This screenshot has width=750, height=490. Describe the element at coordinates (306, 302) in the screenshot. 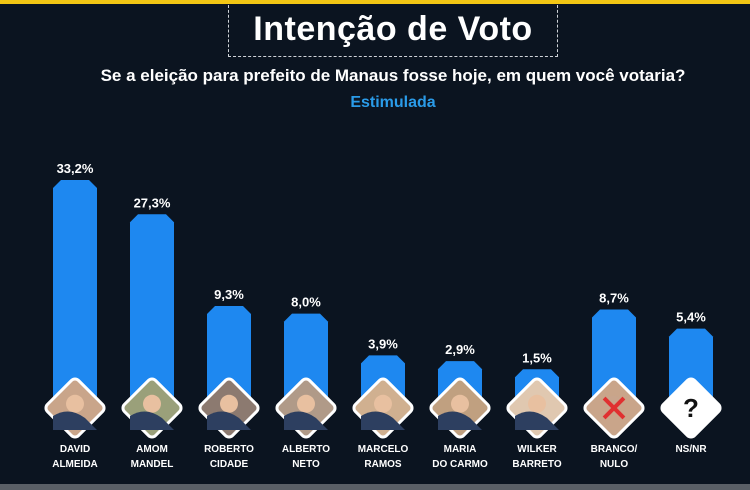

I see `data-label: 8,0%` at that location.